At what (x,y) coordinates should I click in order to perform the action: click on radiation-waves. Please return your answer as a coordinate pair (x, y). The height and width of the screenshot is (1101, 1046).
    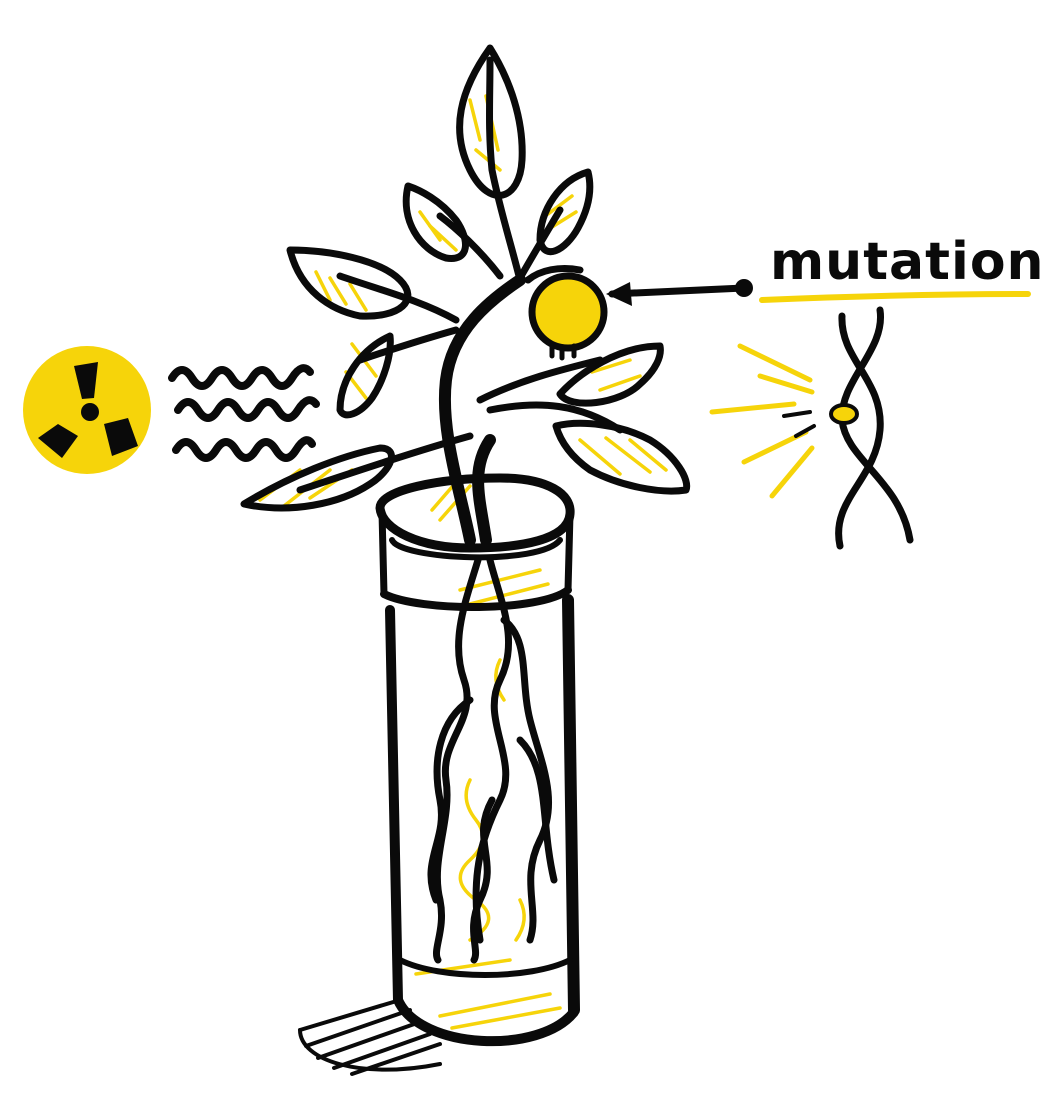
    Looking at the image, I should click on (244, 413).